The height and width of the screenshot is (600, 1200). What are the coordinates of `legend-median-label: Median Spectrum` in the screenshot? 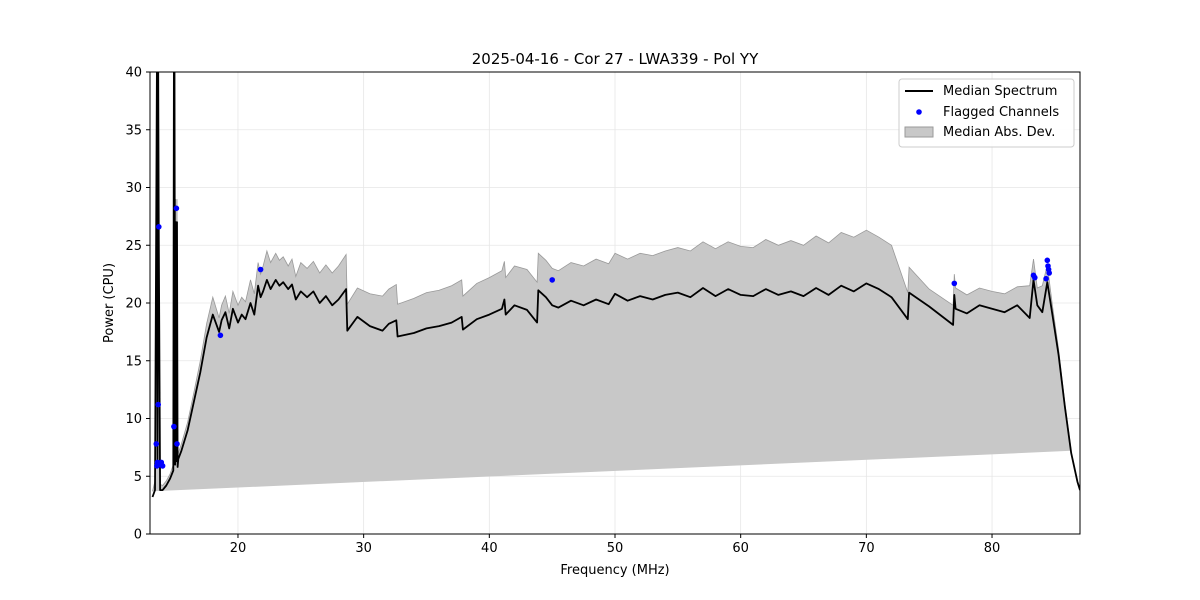 It's located at (1000, 91).